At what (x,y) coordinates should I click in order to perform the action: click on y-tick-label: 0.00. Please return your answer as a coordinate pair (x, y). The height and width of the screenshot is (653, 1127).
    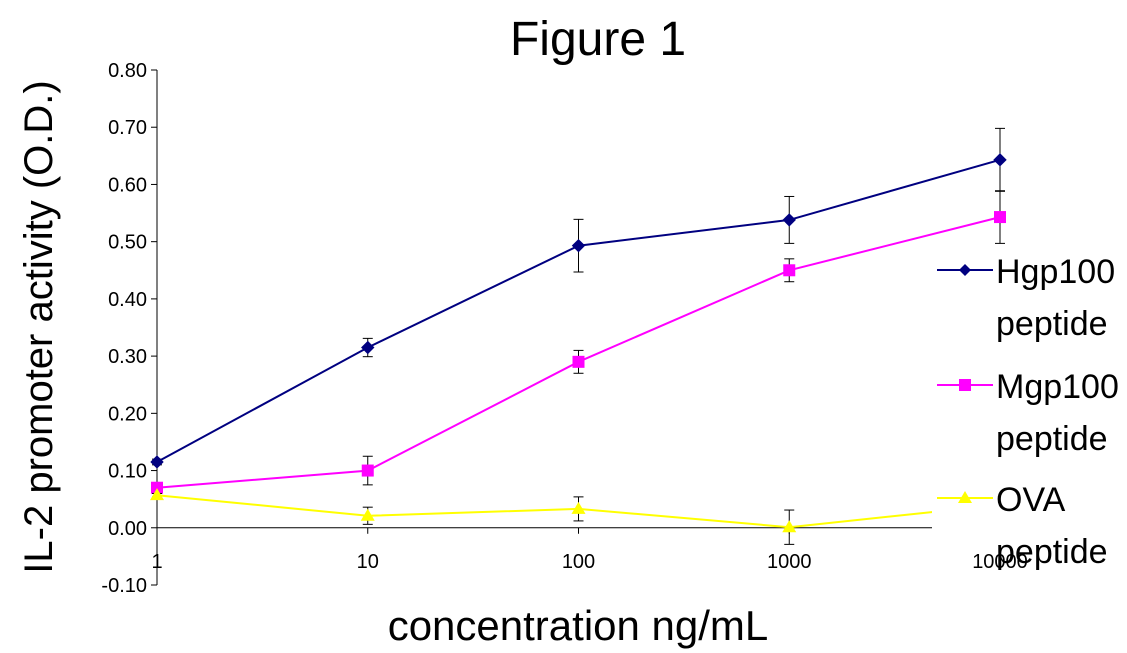
    Looking at the image, I should click on (127, 529).